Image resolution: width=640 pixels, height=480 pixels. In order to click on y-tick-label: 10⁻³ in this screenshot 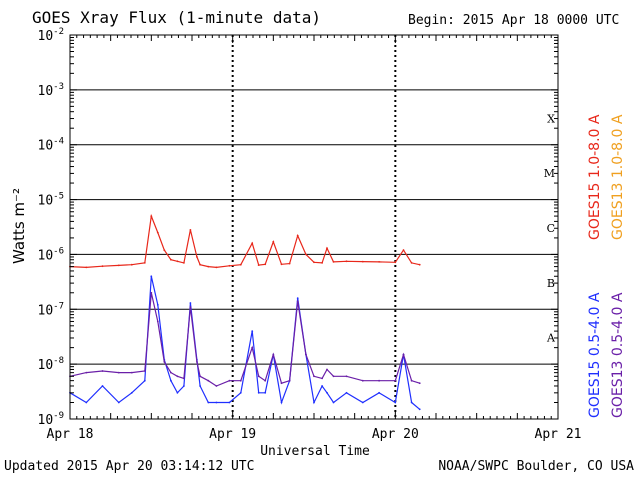, I will do `click(51, 90)`.